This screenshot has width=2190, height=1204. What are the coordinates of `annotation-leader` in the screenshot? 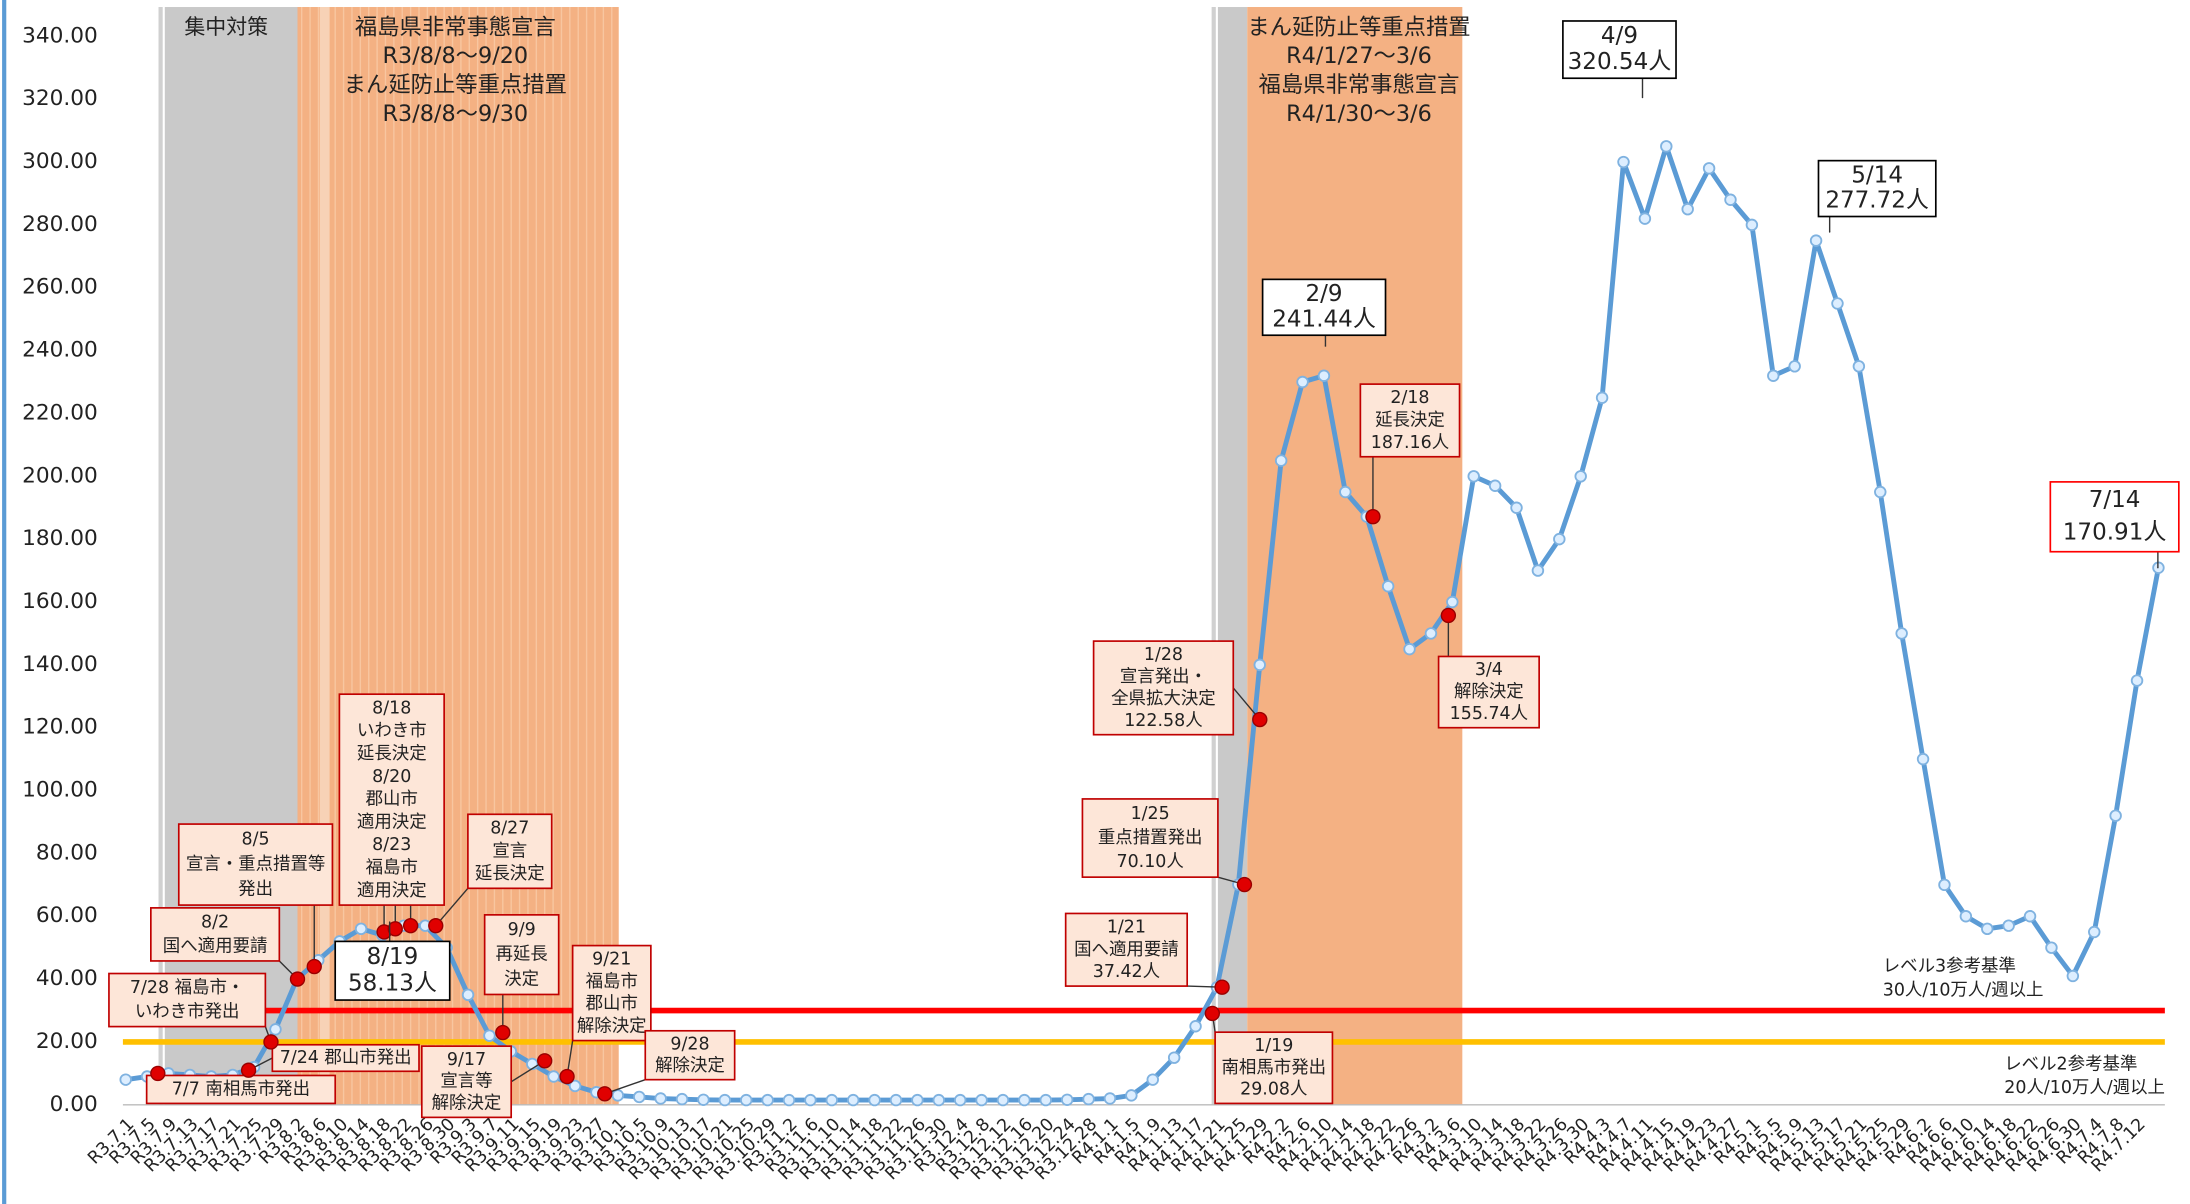 It's located at (452, 907).